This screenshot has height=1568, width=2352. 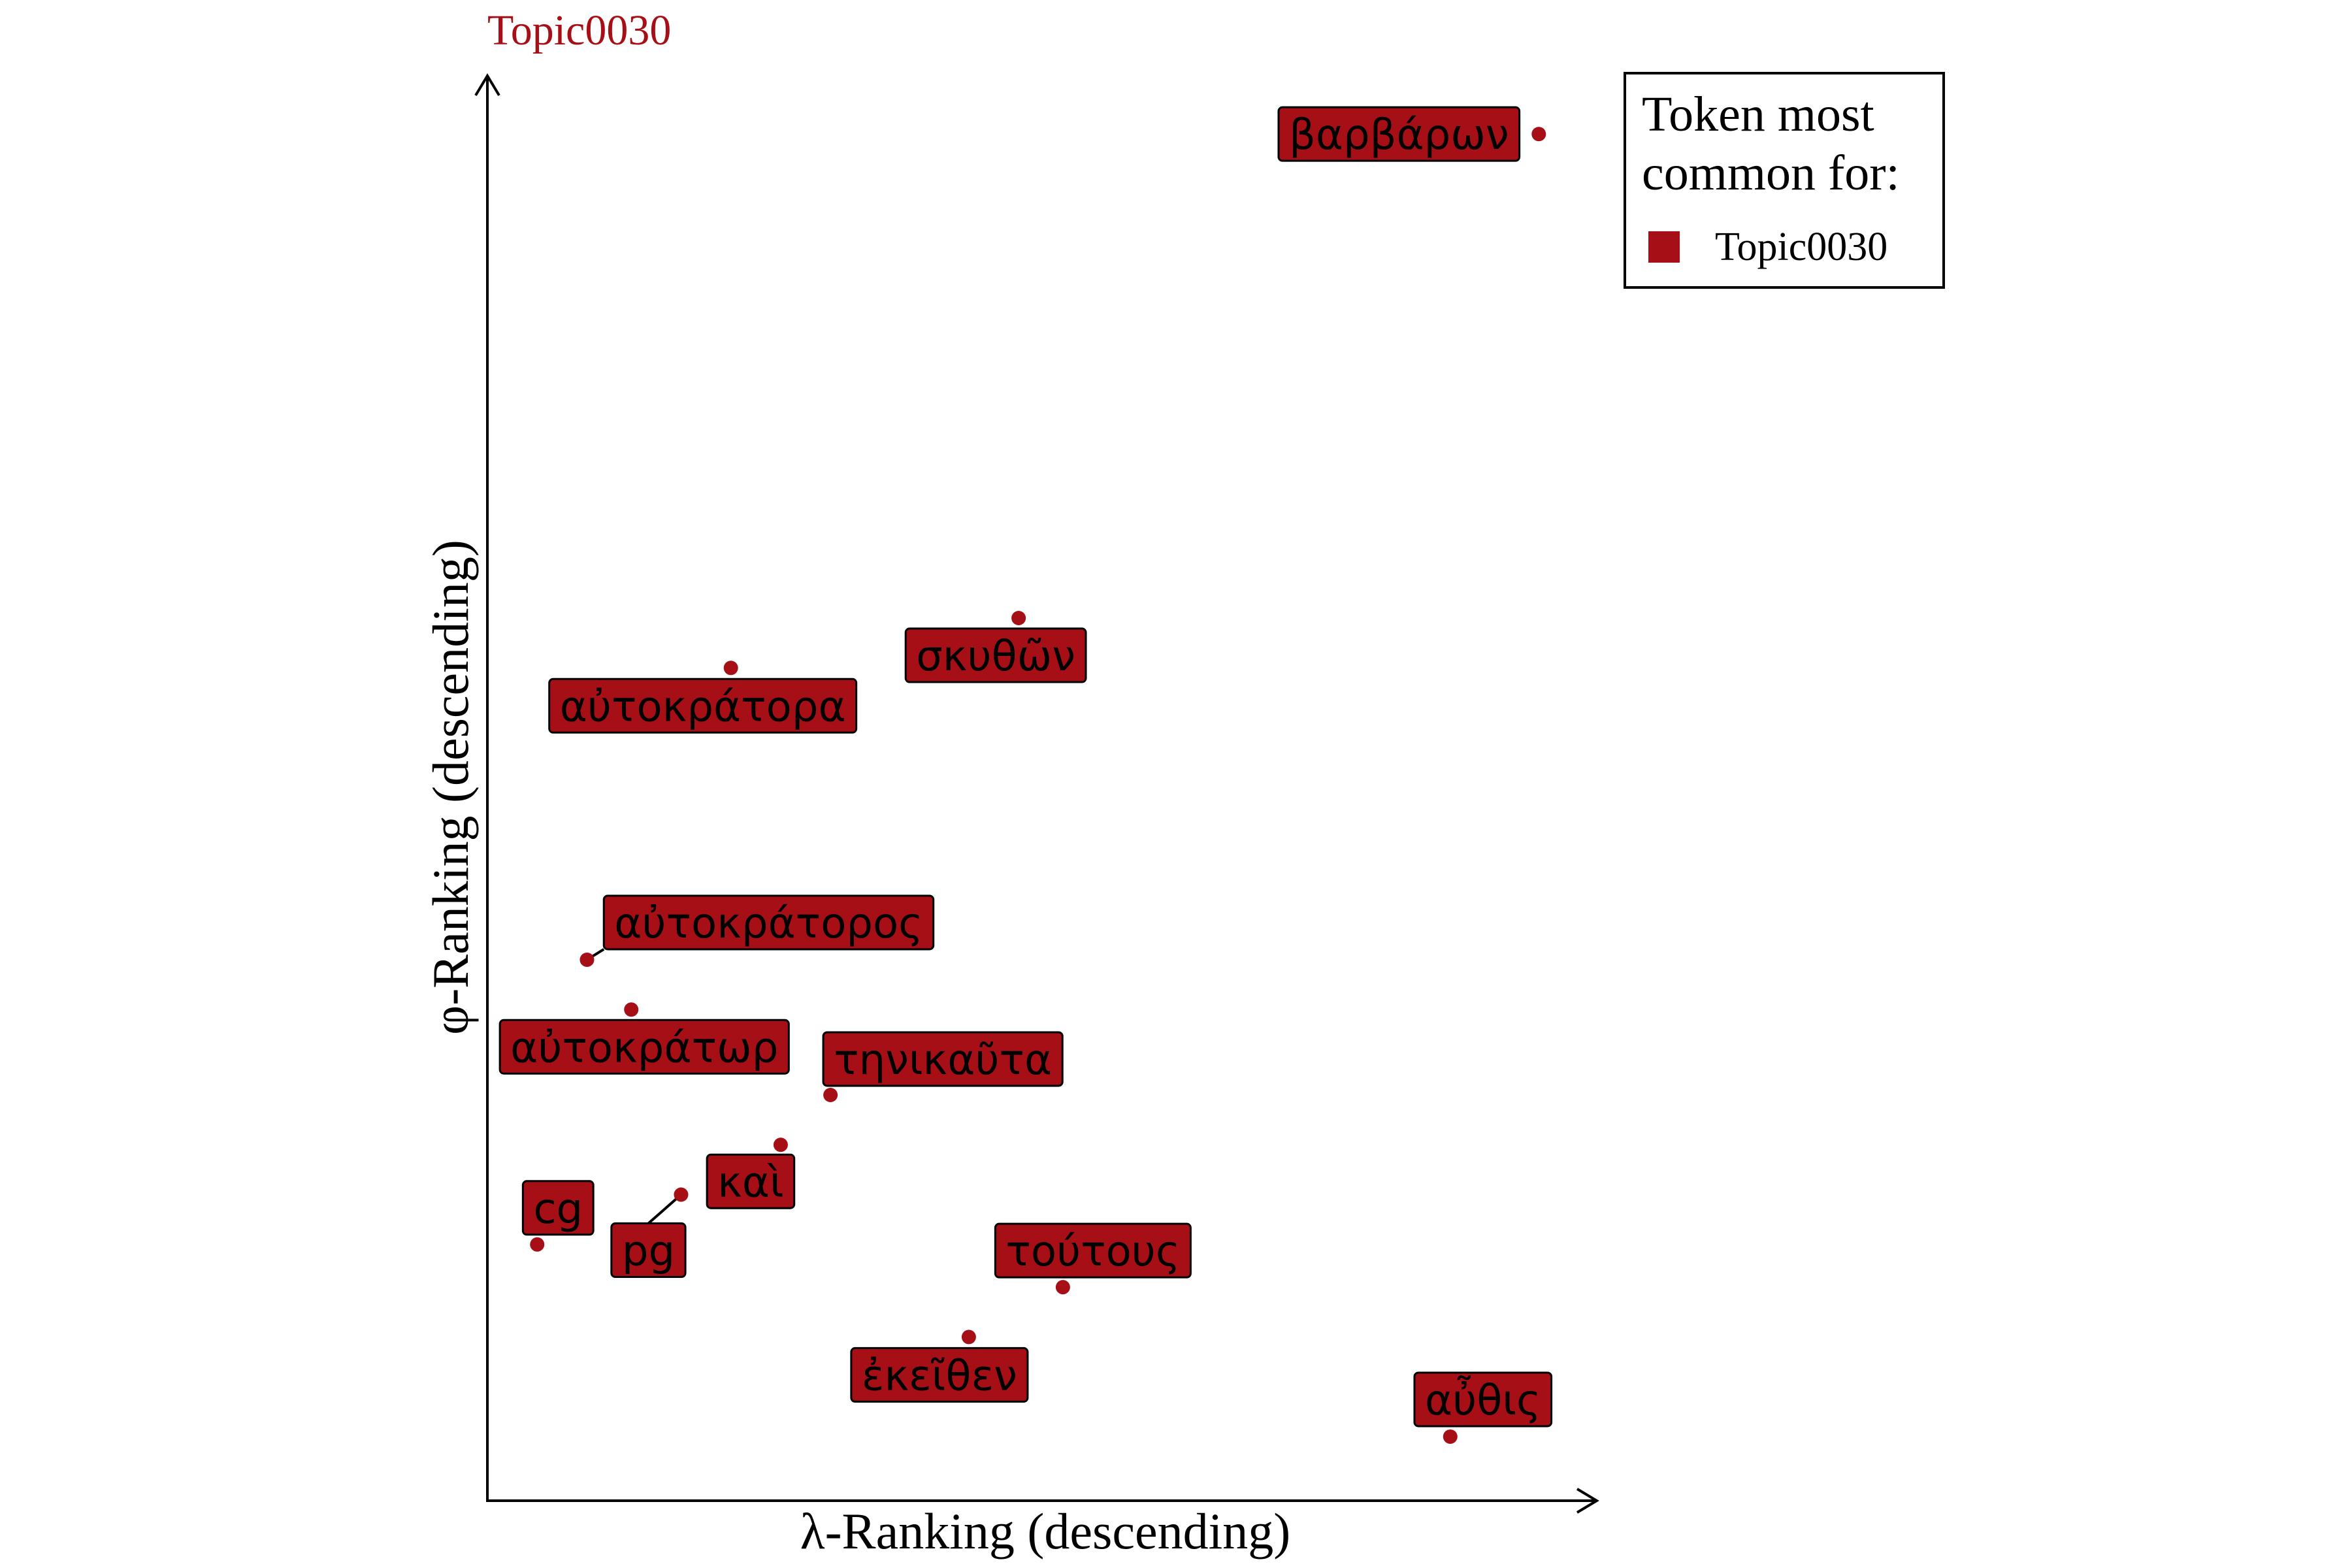 I want to click on point-label: αὐτοκράτορος, so click(x=768, y=924).